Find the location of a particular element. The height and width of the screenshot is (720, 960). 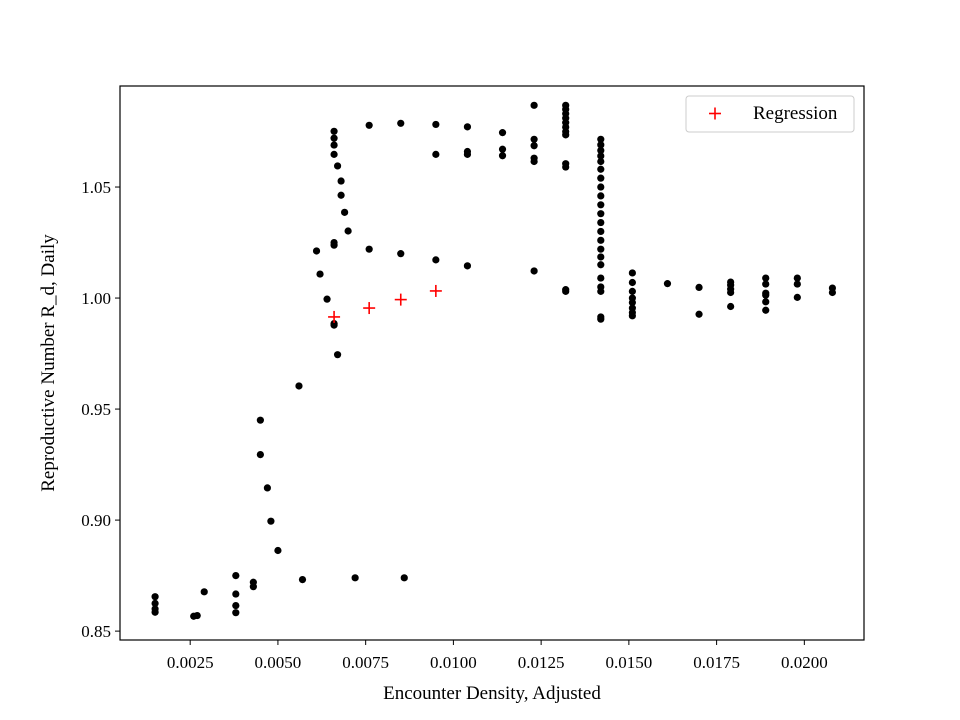

x-axis-label: Encounter Density, Adjusted is located at coordinates (492, 693).